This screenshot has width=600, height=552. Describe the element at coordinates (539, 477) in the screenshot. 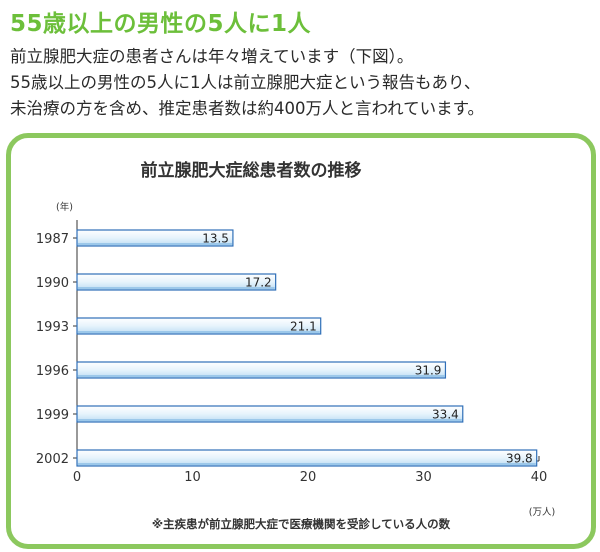

I see `x-tick-label: 40` at that location.